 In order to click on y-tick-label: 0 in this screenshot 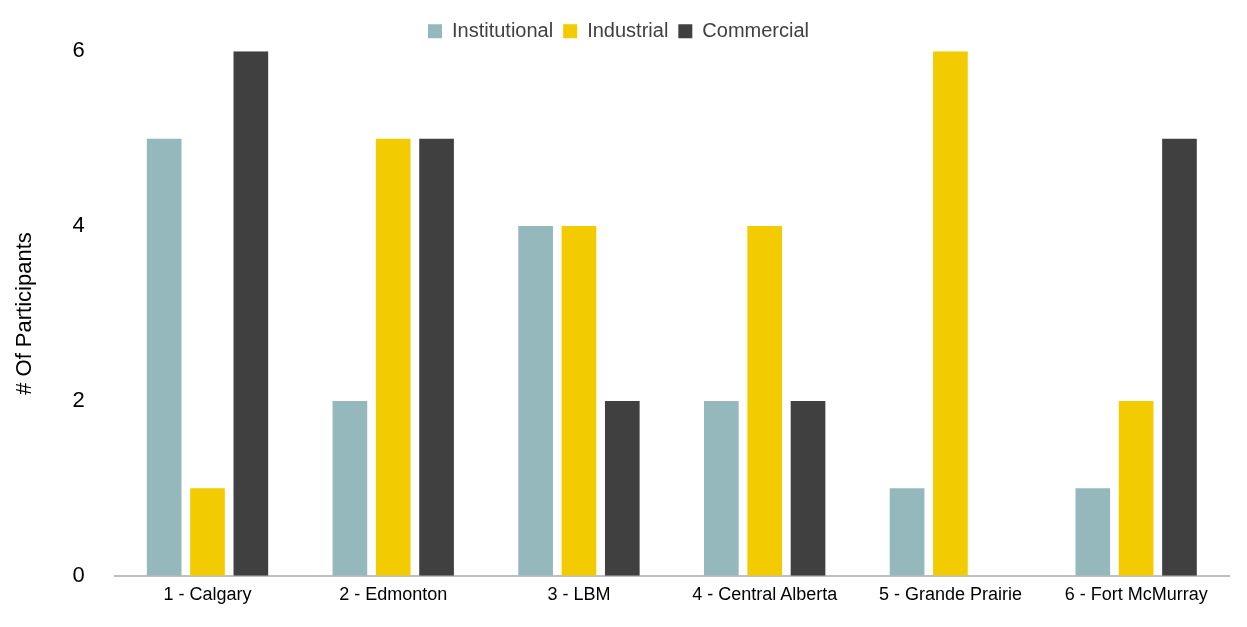, I will do `click(78, 574)`.